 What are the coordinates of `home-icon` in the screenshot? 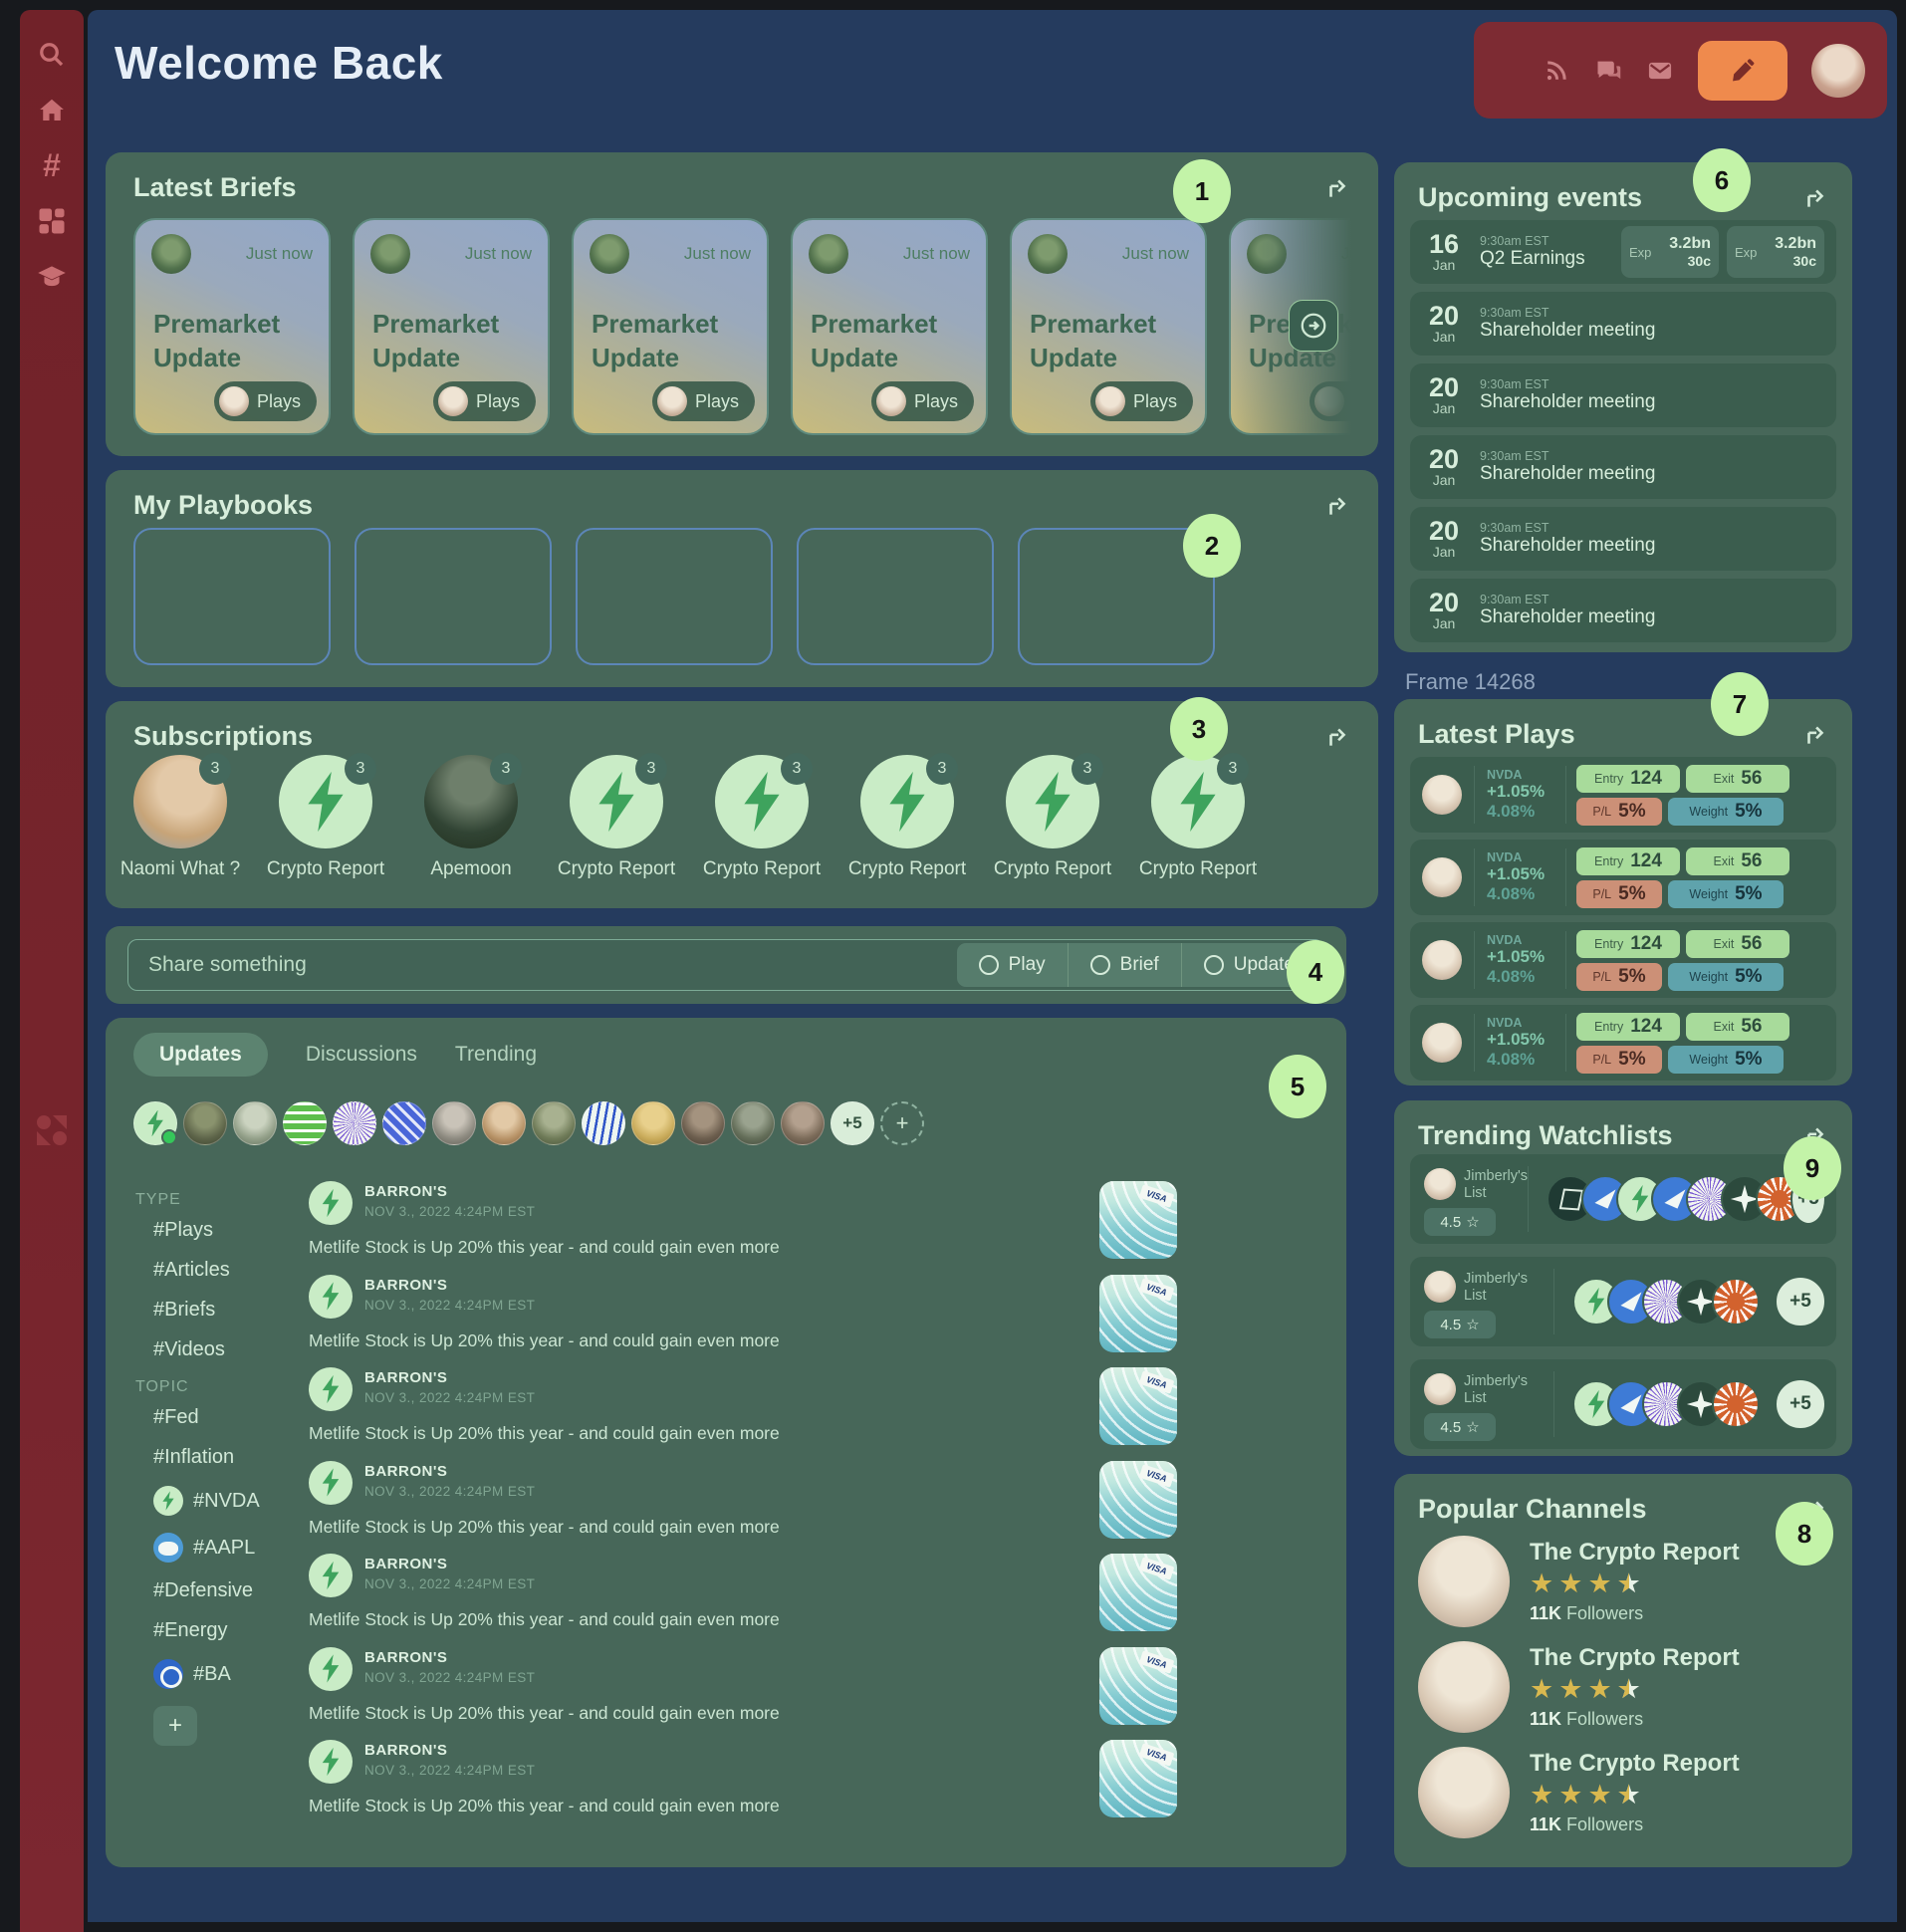 It's located at (52, 111).